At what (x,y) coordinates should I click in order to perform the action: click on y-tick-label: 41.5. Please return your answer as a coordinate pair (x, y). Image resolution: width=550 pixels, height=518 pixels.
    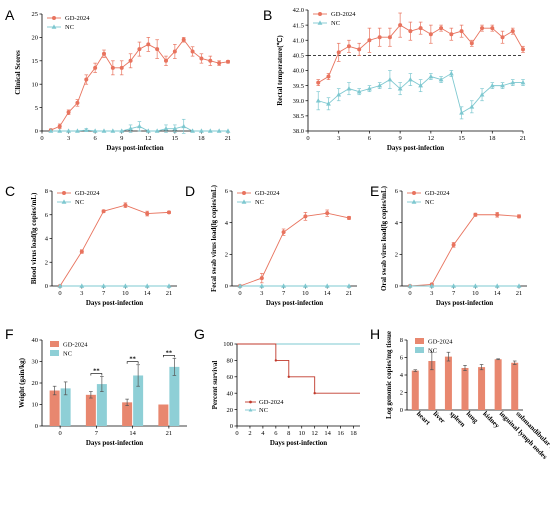
    Looking at the image, I should click on (298, 25).